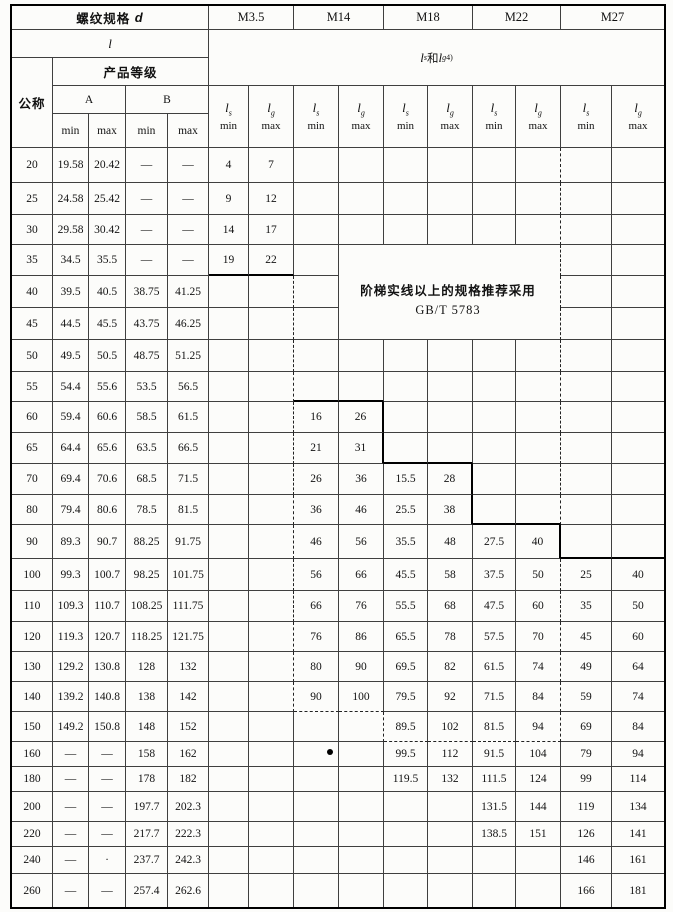 This screenshot has height=912, width=673. I want to click on cell-80-col10: 38, so click(450, 510).